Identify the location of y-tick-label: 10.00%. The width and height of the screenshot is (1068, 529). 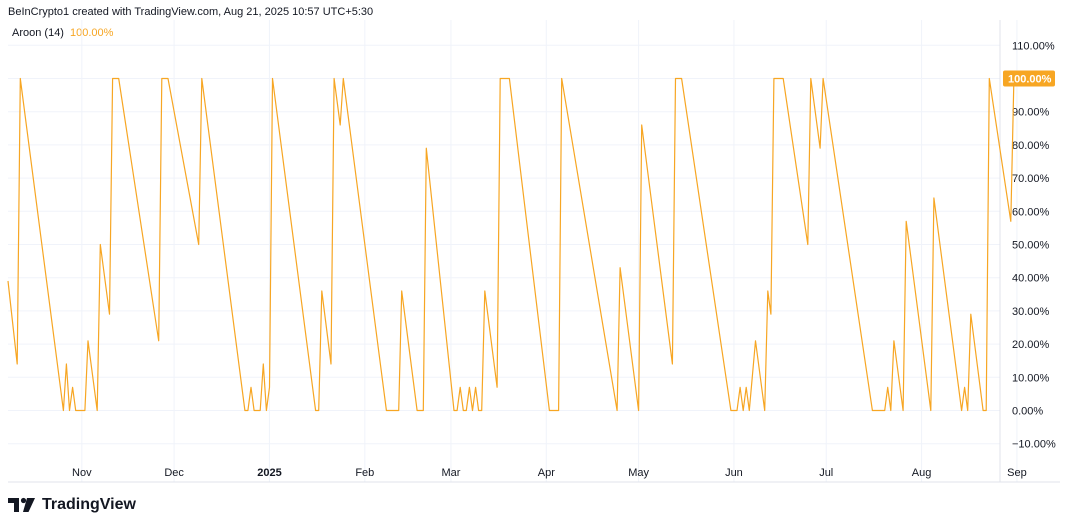
(1031, 378).